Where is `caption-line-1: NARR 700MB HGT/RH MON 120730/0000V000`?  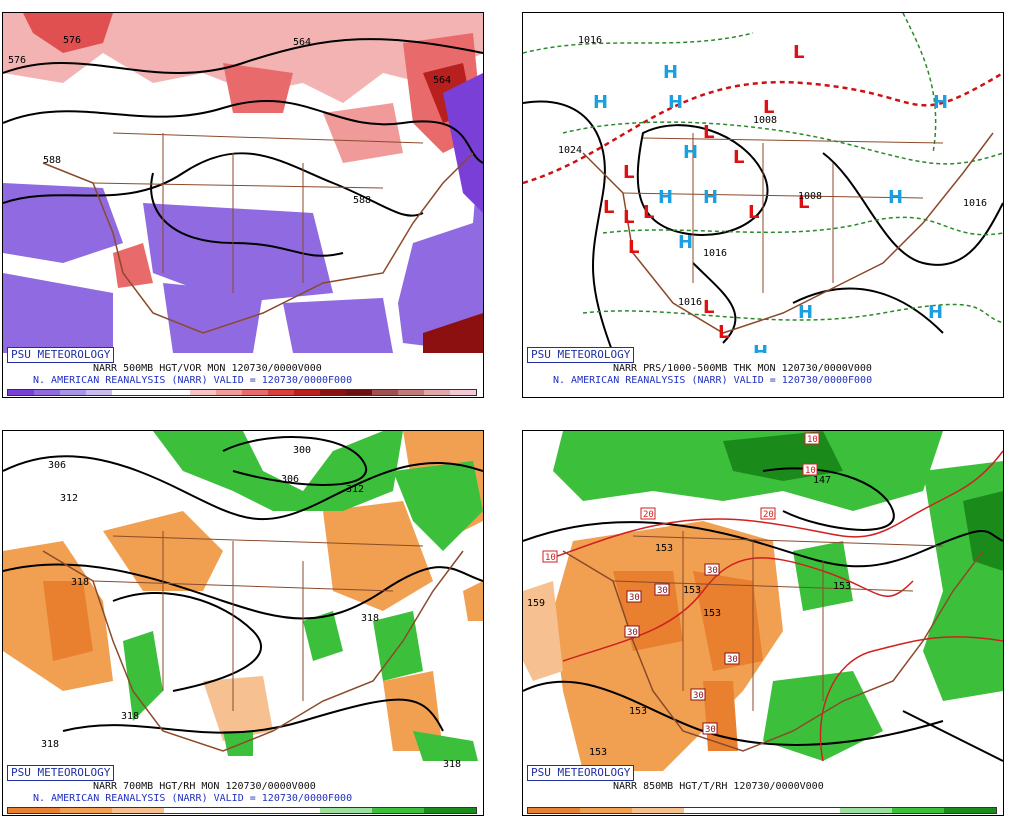 caption-line-1: NARR 700MB HGT/RH MON 120730/0000V000 is located at coordinates (204, 786).